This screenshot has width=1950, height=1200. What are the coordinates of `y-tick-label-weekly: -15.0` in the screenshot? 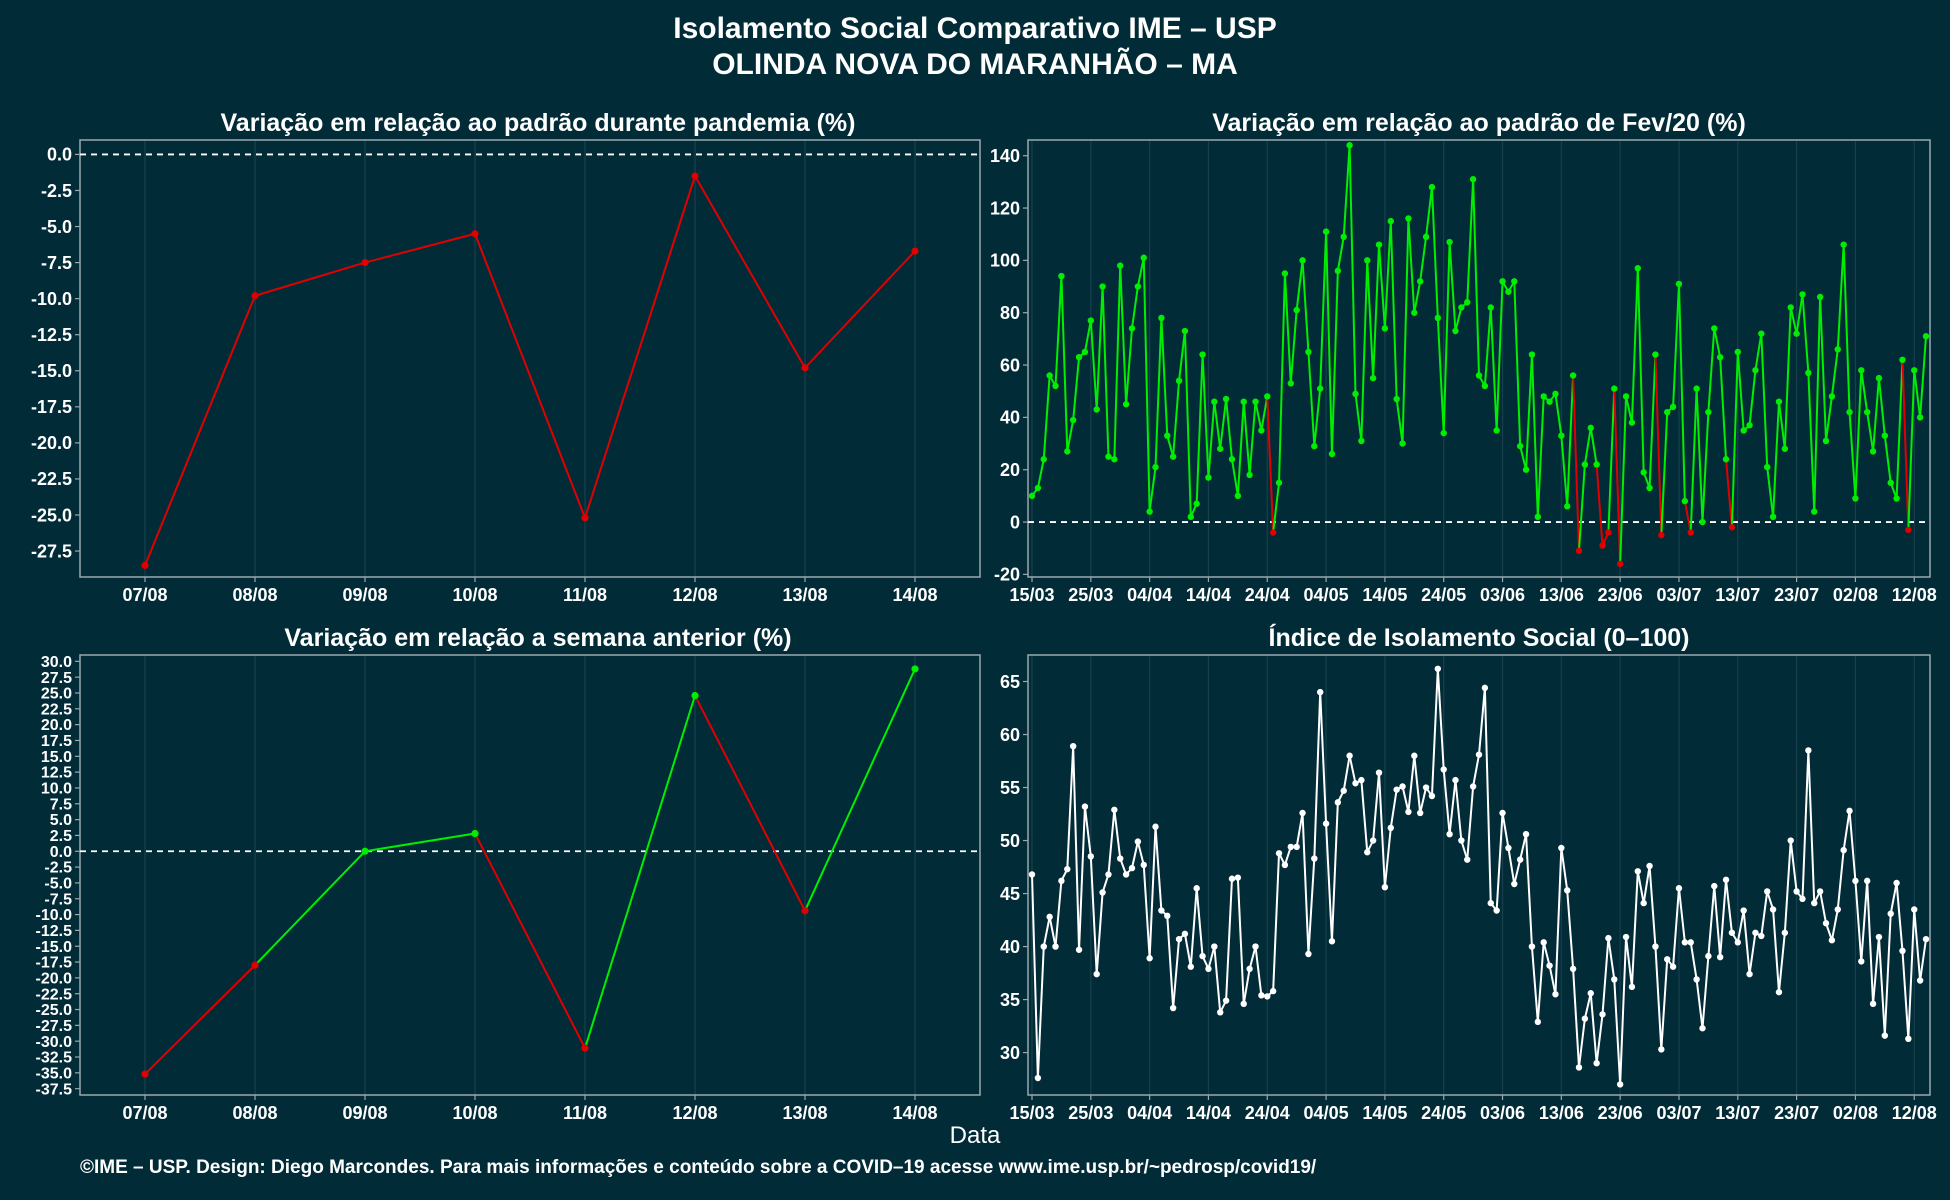 It's located at (54, 947).